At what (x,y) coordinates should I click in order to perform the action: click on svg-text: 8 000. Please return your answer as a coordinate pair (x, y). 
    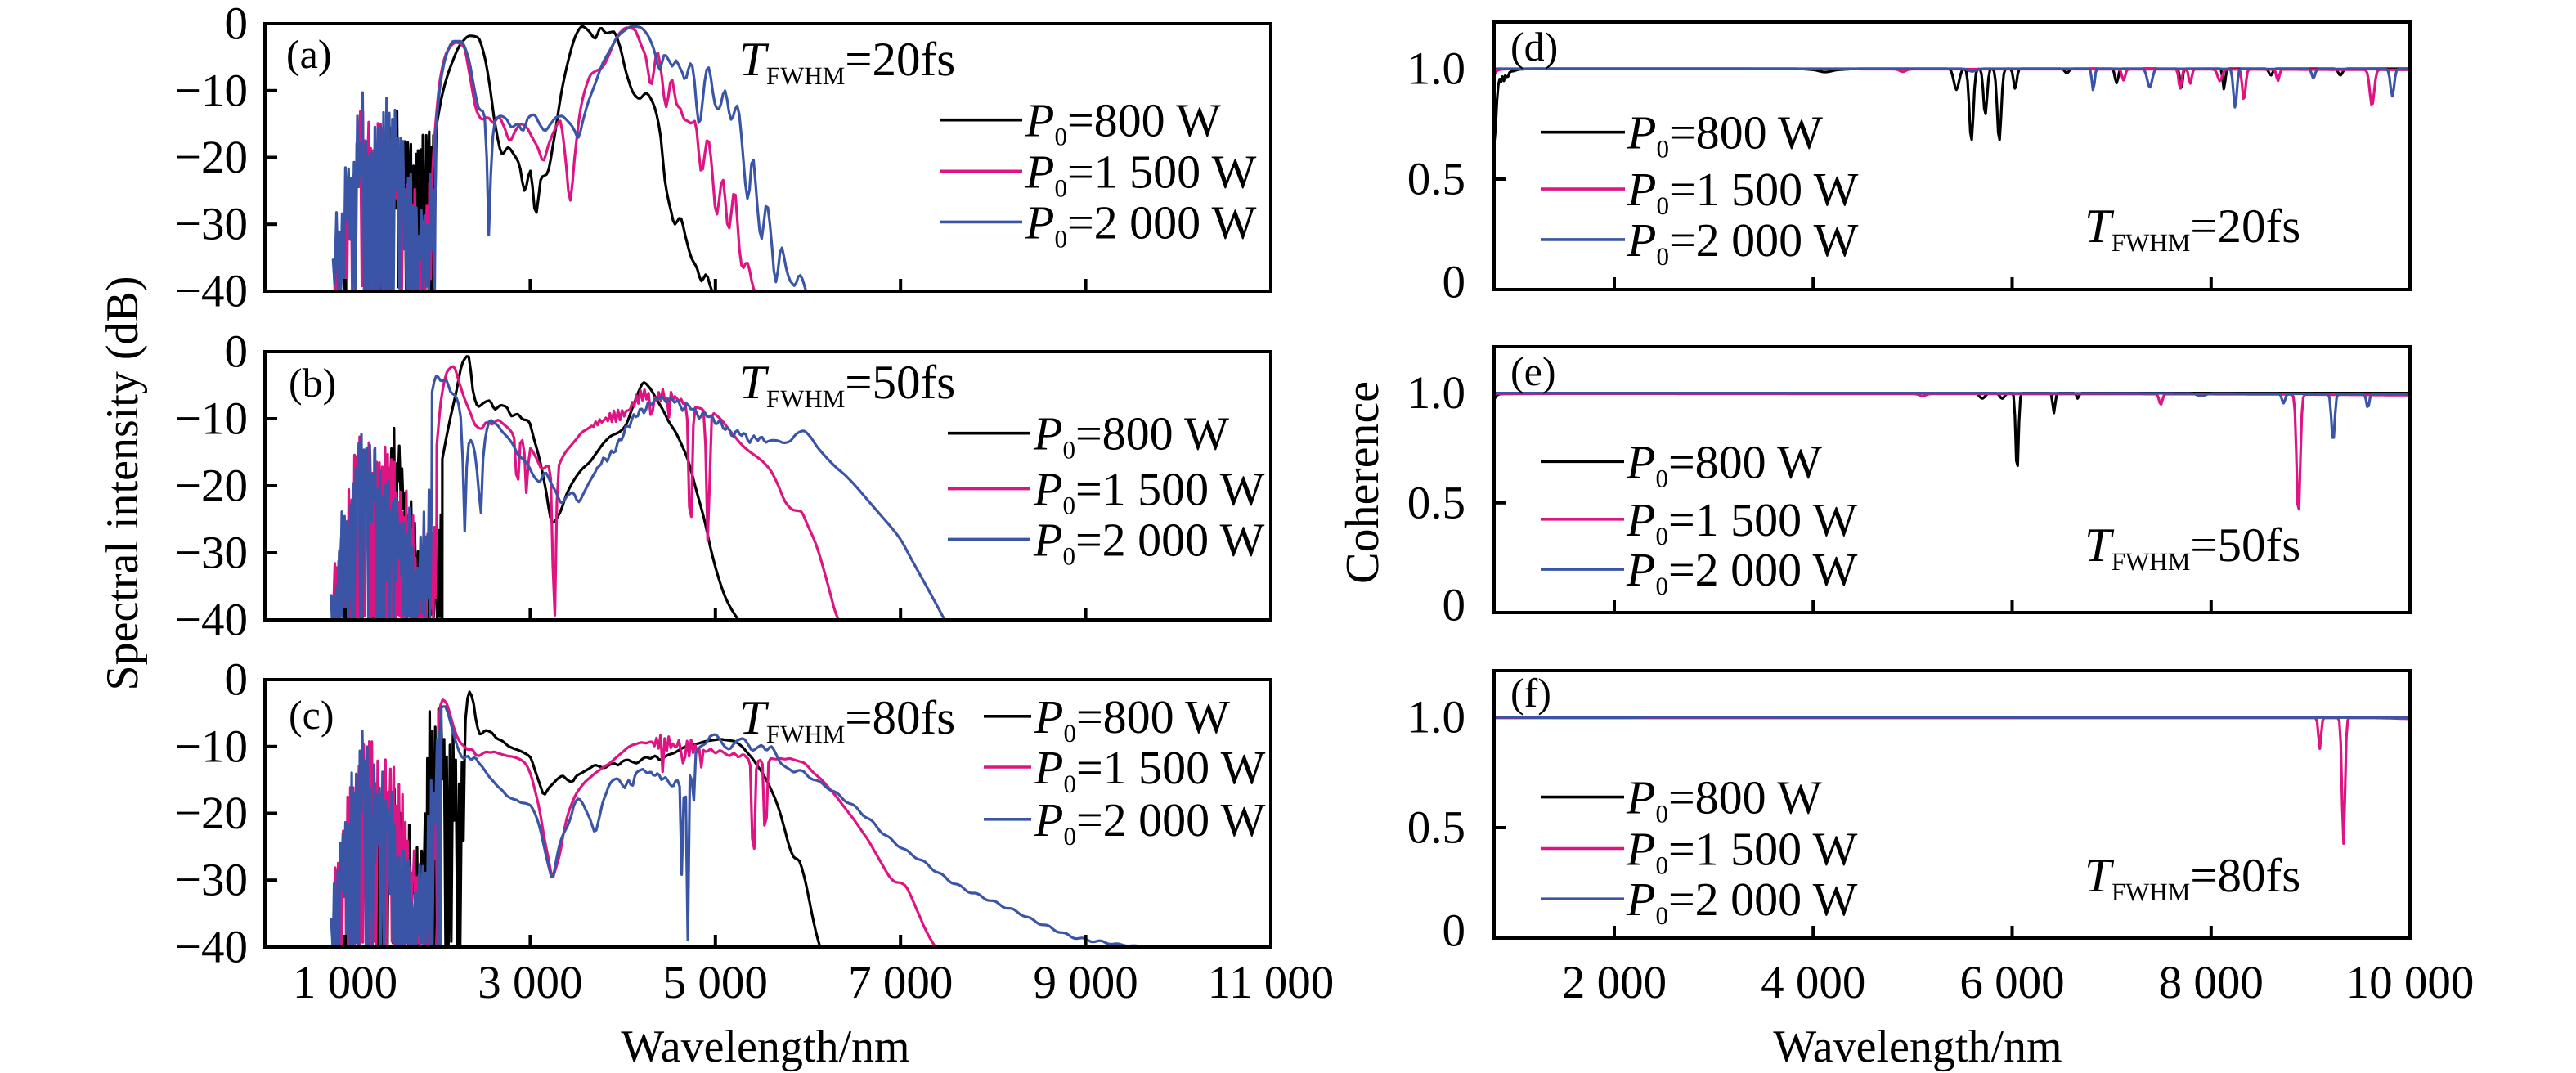
    Looking at the image, I should click on (2212, 982).